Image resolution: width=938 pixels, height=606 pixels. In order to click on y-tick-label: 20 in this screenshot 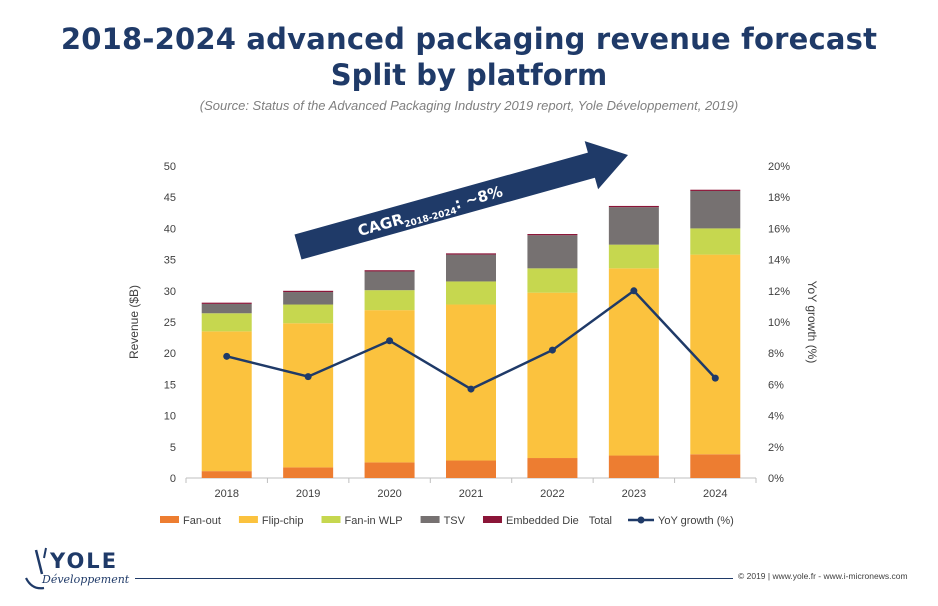, I will do `click(170, 354)`.